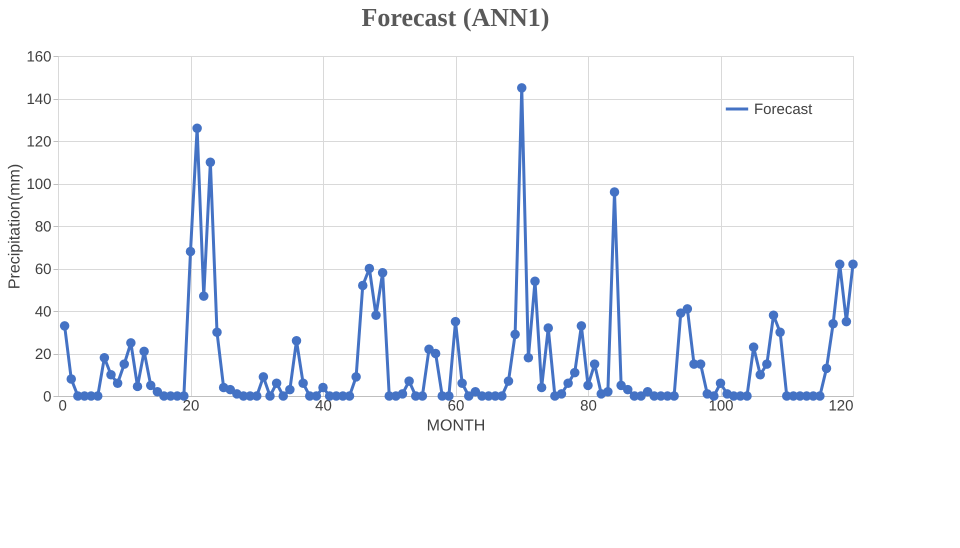  What do you see at coordinates (588, 406) in the screenshot?
I see `x-tick-label: 80` at bounding box center [588, 406].